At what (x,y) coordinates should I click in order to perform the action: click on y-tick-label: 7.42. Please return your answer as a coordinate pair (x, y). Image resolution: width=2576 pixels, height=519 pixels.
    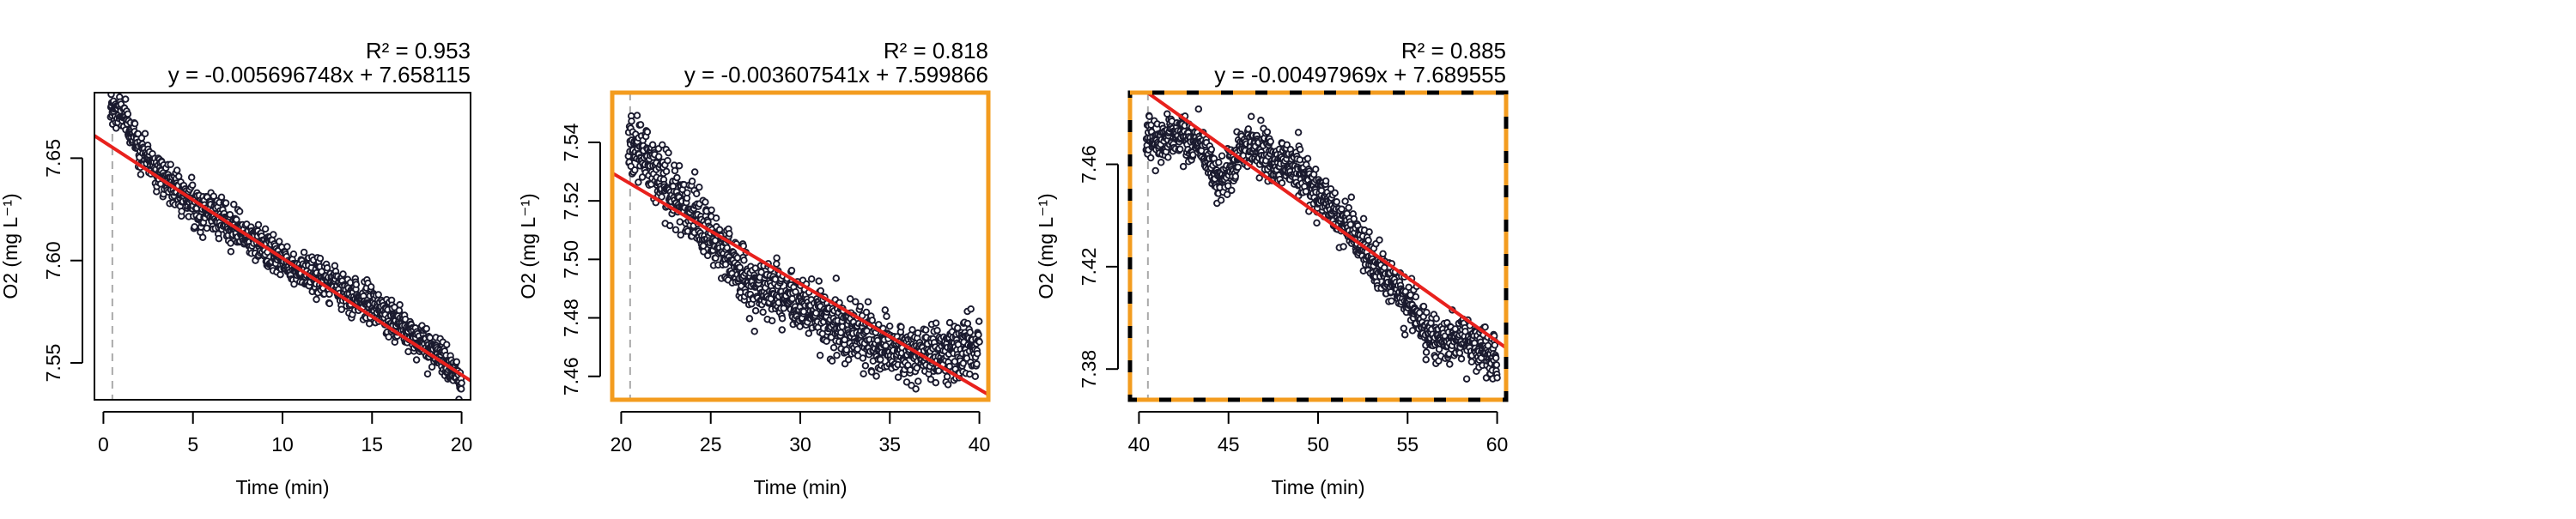
    Looking at the image, I should click on (1089, 266).